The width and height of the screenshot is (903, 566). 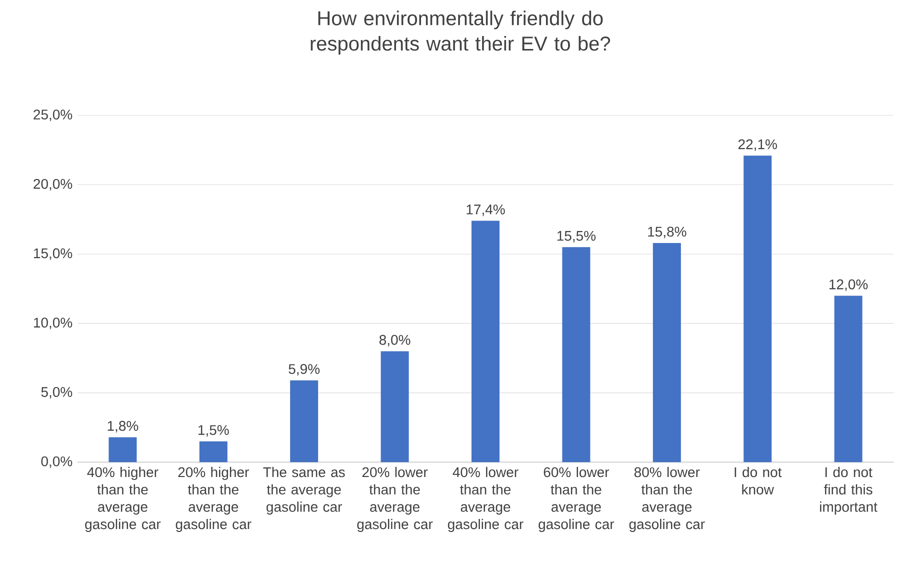 I want to click on y-tick-label: 10,0%, so click(x=53, y=324).